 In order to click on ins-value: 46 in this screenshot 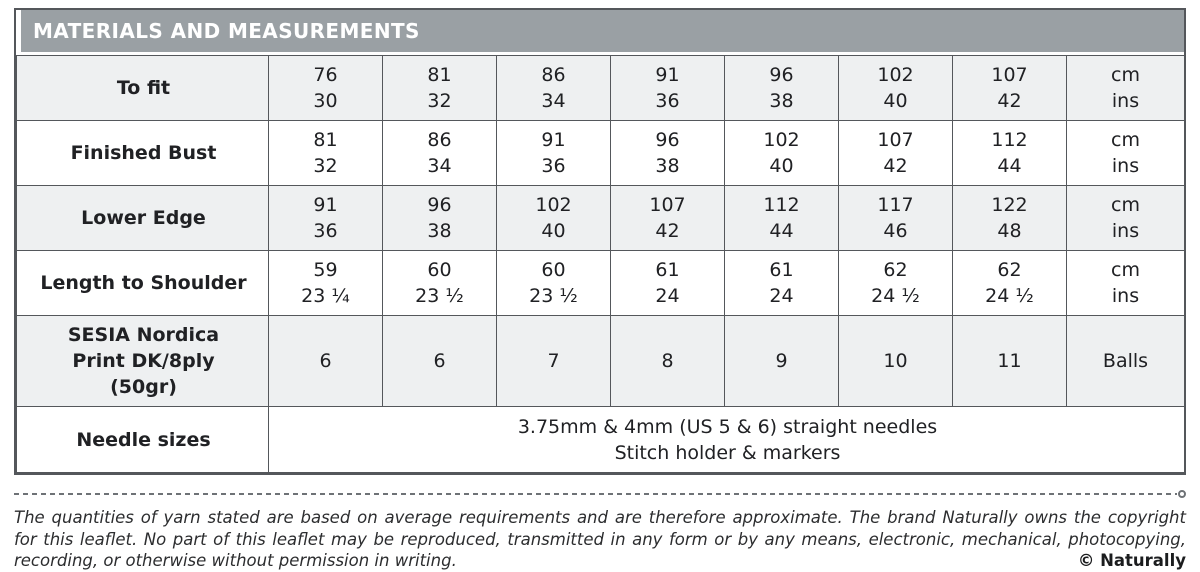, I will do `click(895, 231)`.